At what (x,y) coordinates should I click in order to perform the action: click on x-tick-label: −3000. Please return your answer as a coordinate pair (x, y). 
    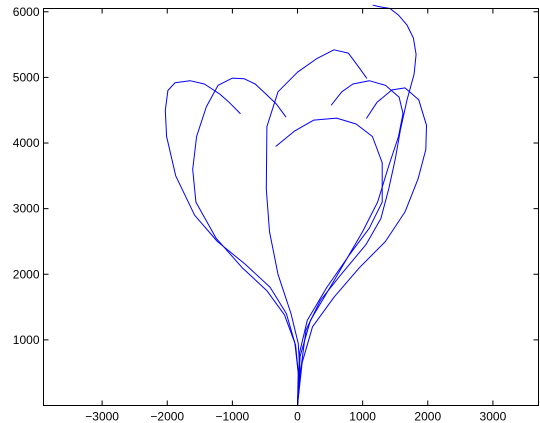
    Looking at the image, I should click on (102, 416).